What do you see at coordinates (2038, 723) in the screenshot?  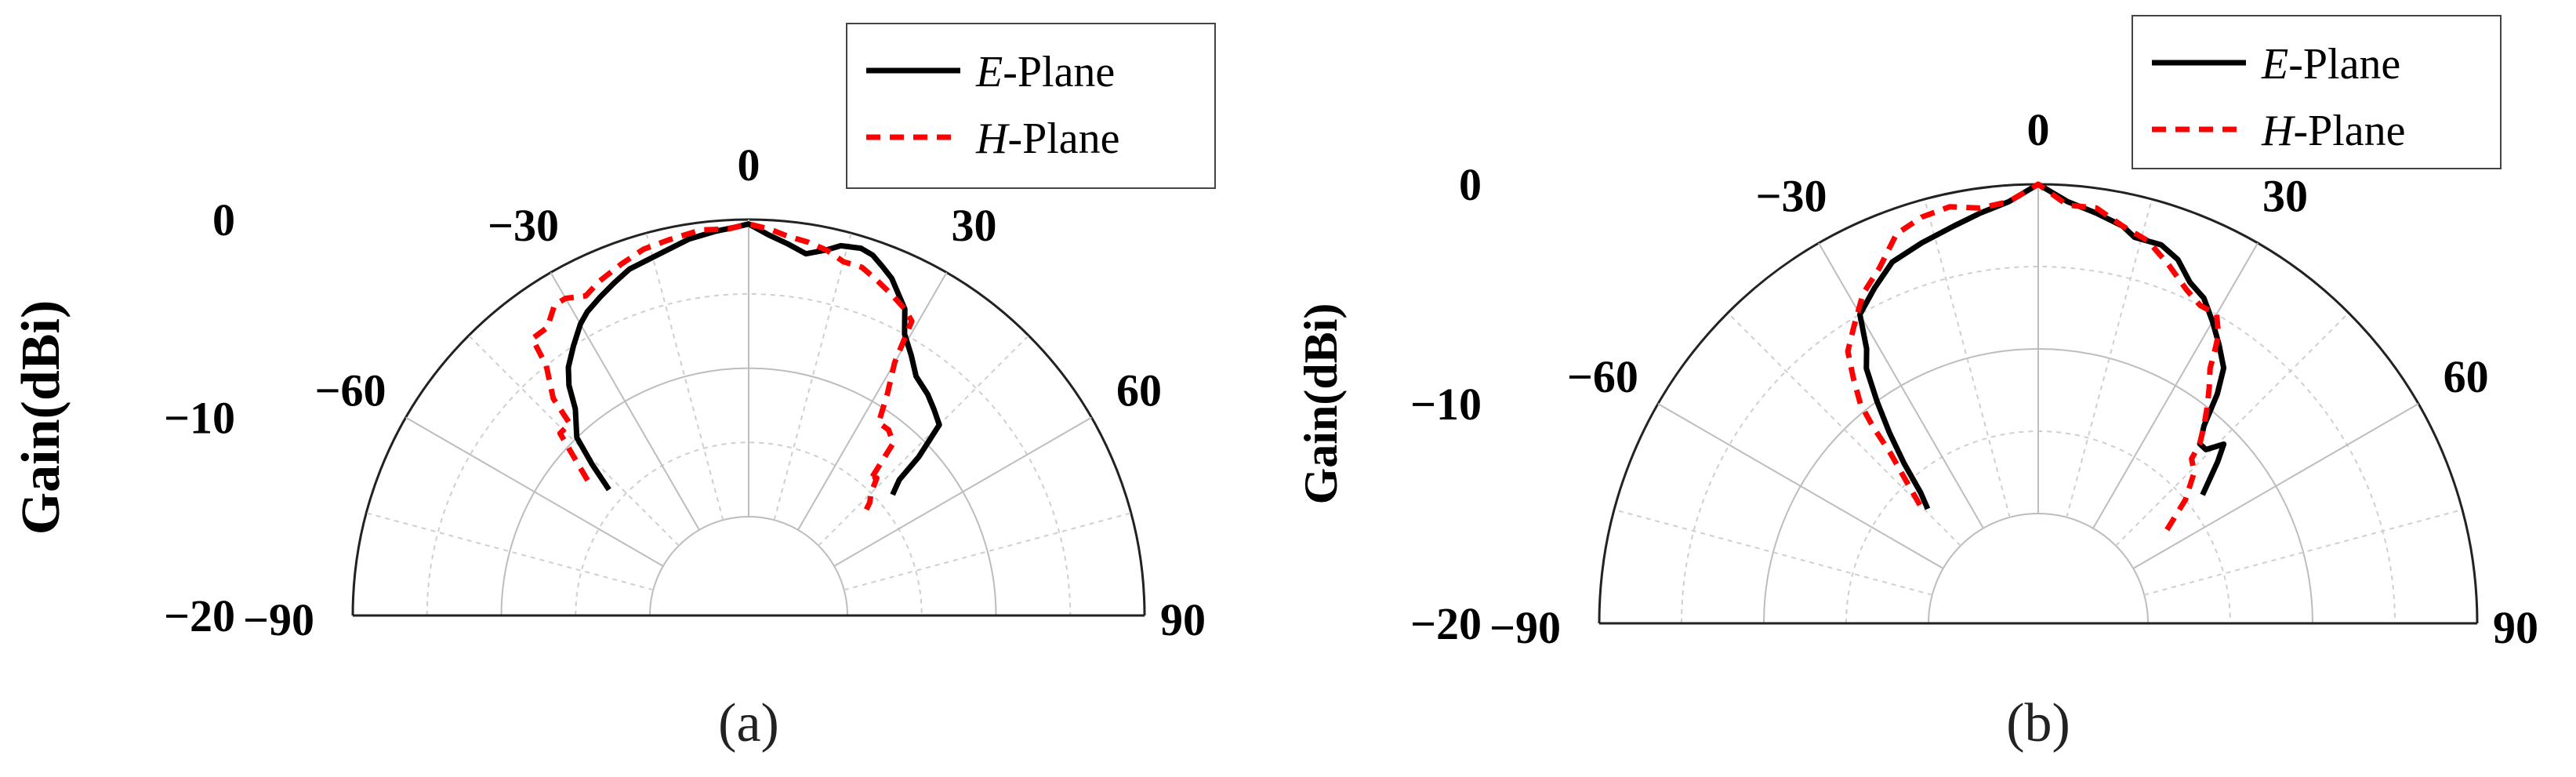 I see `figure-caption: (b)` at bounding box center [2038, 723].